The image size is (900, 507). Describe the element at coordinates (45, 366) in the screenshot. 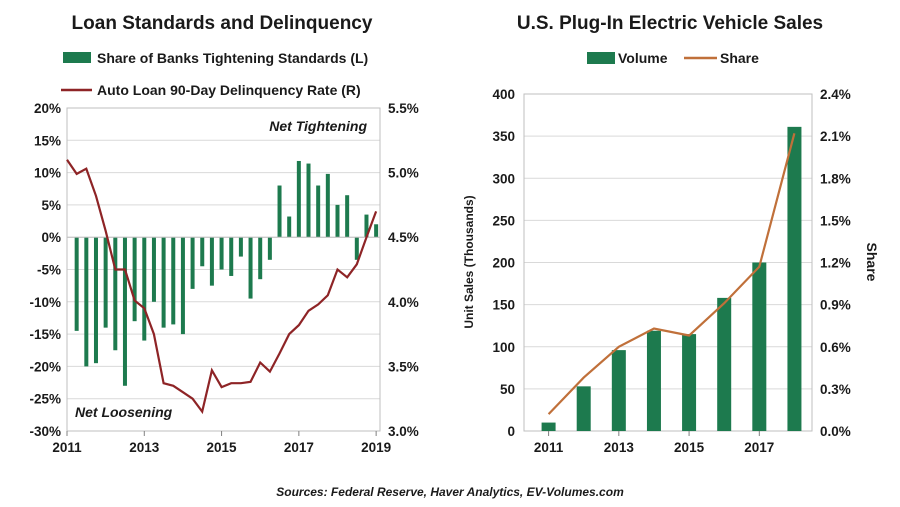

I see `left-y-tick-label: -20%` at that location.